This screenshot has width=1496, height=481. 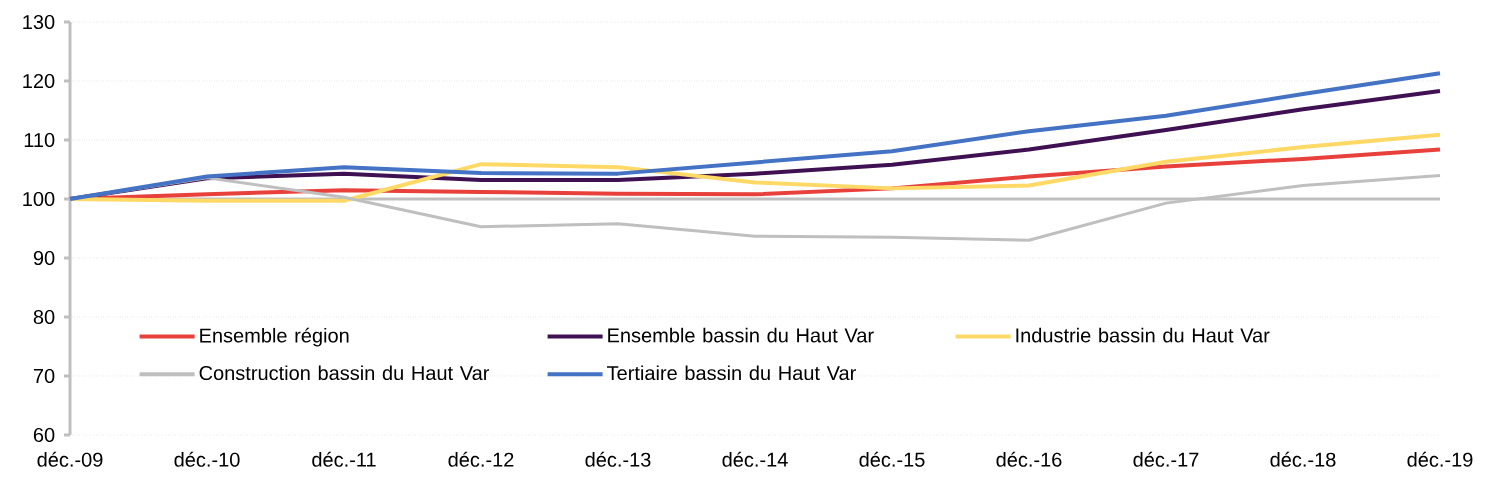 What do you see at coordinates (44, 317) in the screenshot?
I see `y-tick-label: 80` at bounding box center [44, 317].